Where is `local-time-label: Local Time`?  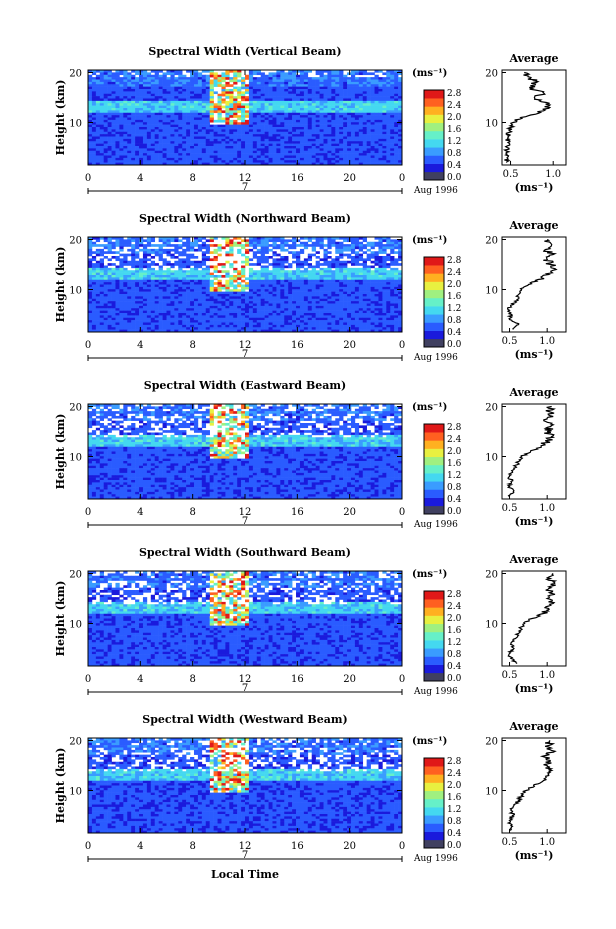
local-time-label: Local Time is located at coordinates (245, 874).